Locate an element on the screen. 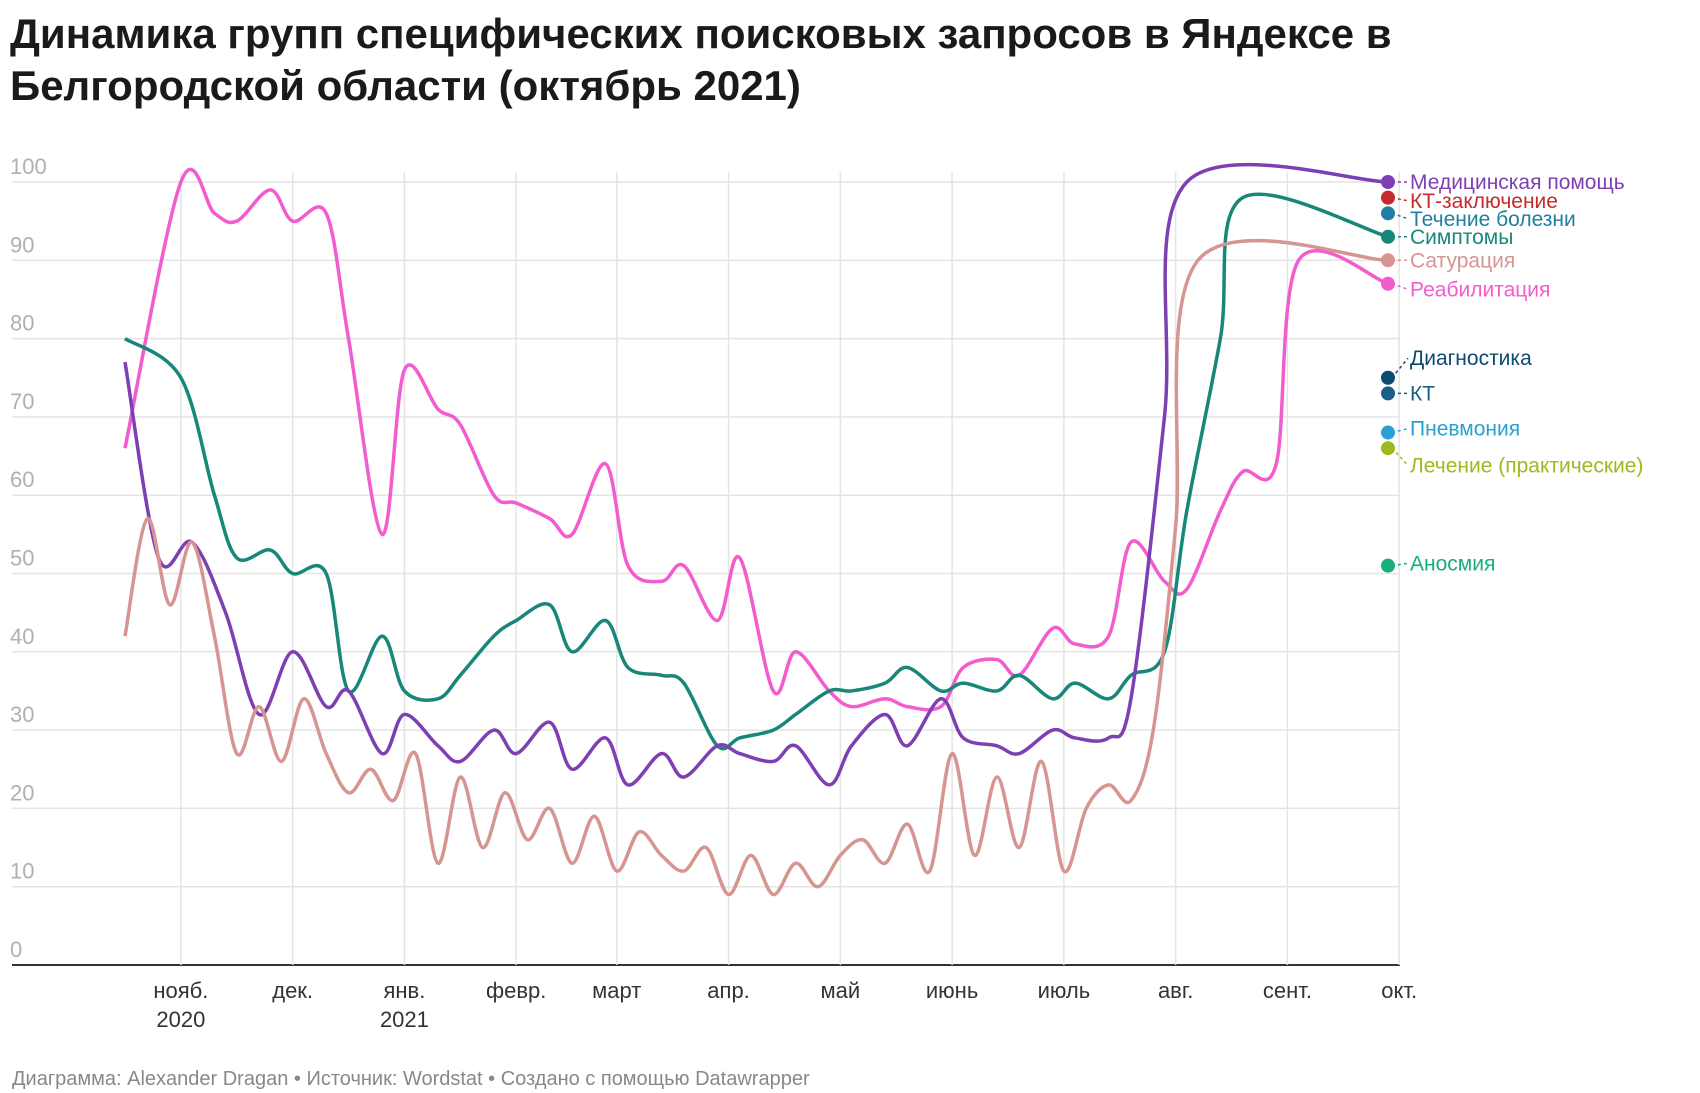 This screenshot has height=1093, width=1700. x-tick-label: апр. is located at coordinates (728, 990).